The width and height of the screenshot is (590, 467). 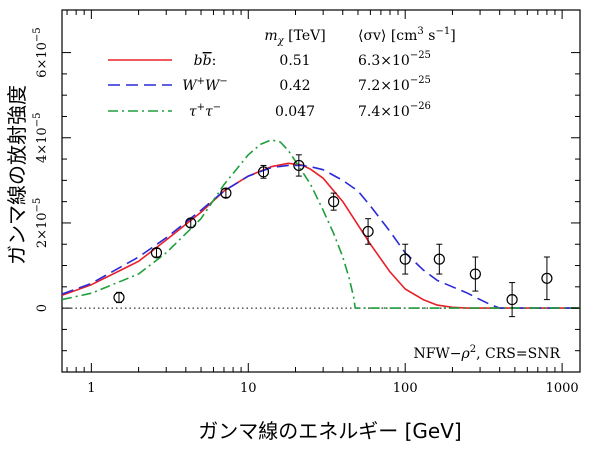 I want to click on label-base-2: τ, so click(x=209, y=112).